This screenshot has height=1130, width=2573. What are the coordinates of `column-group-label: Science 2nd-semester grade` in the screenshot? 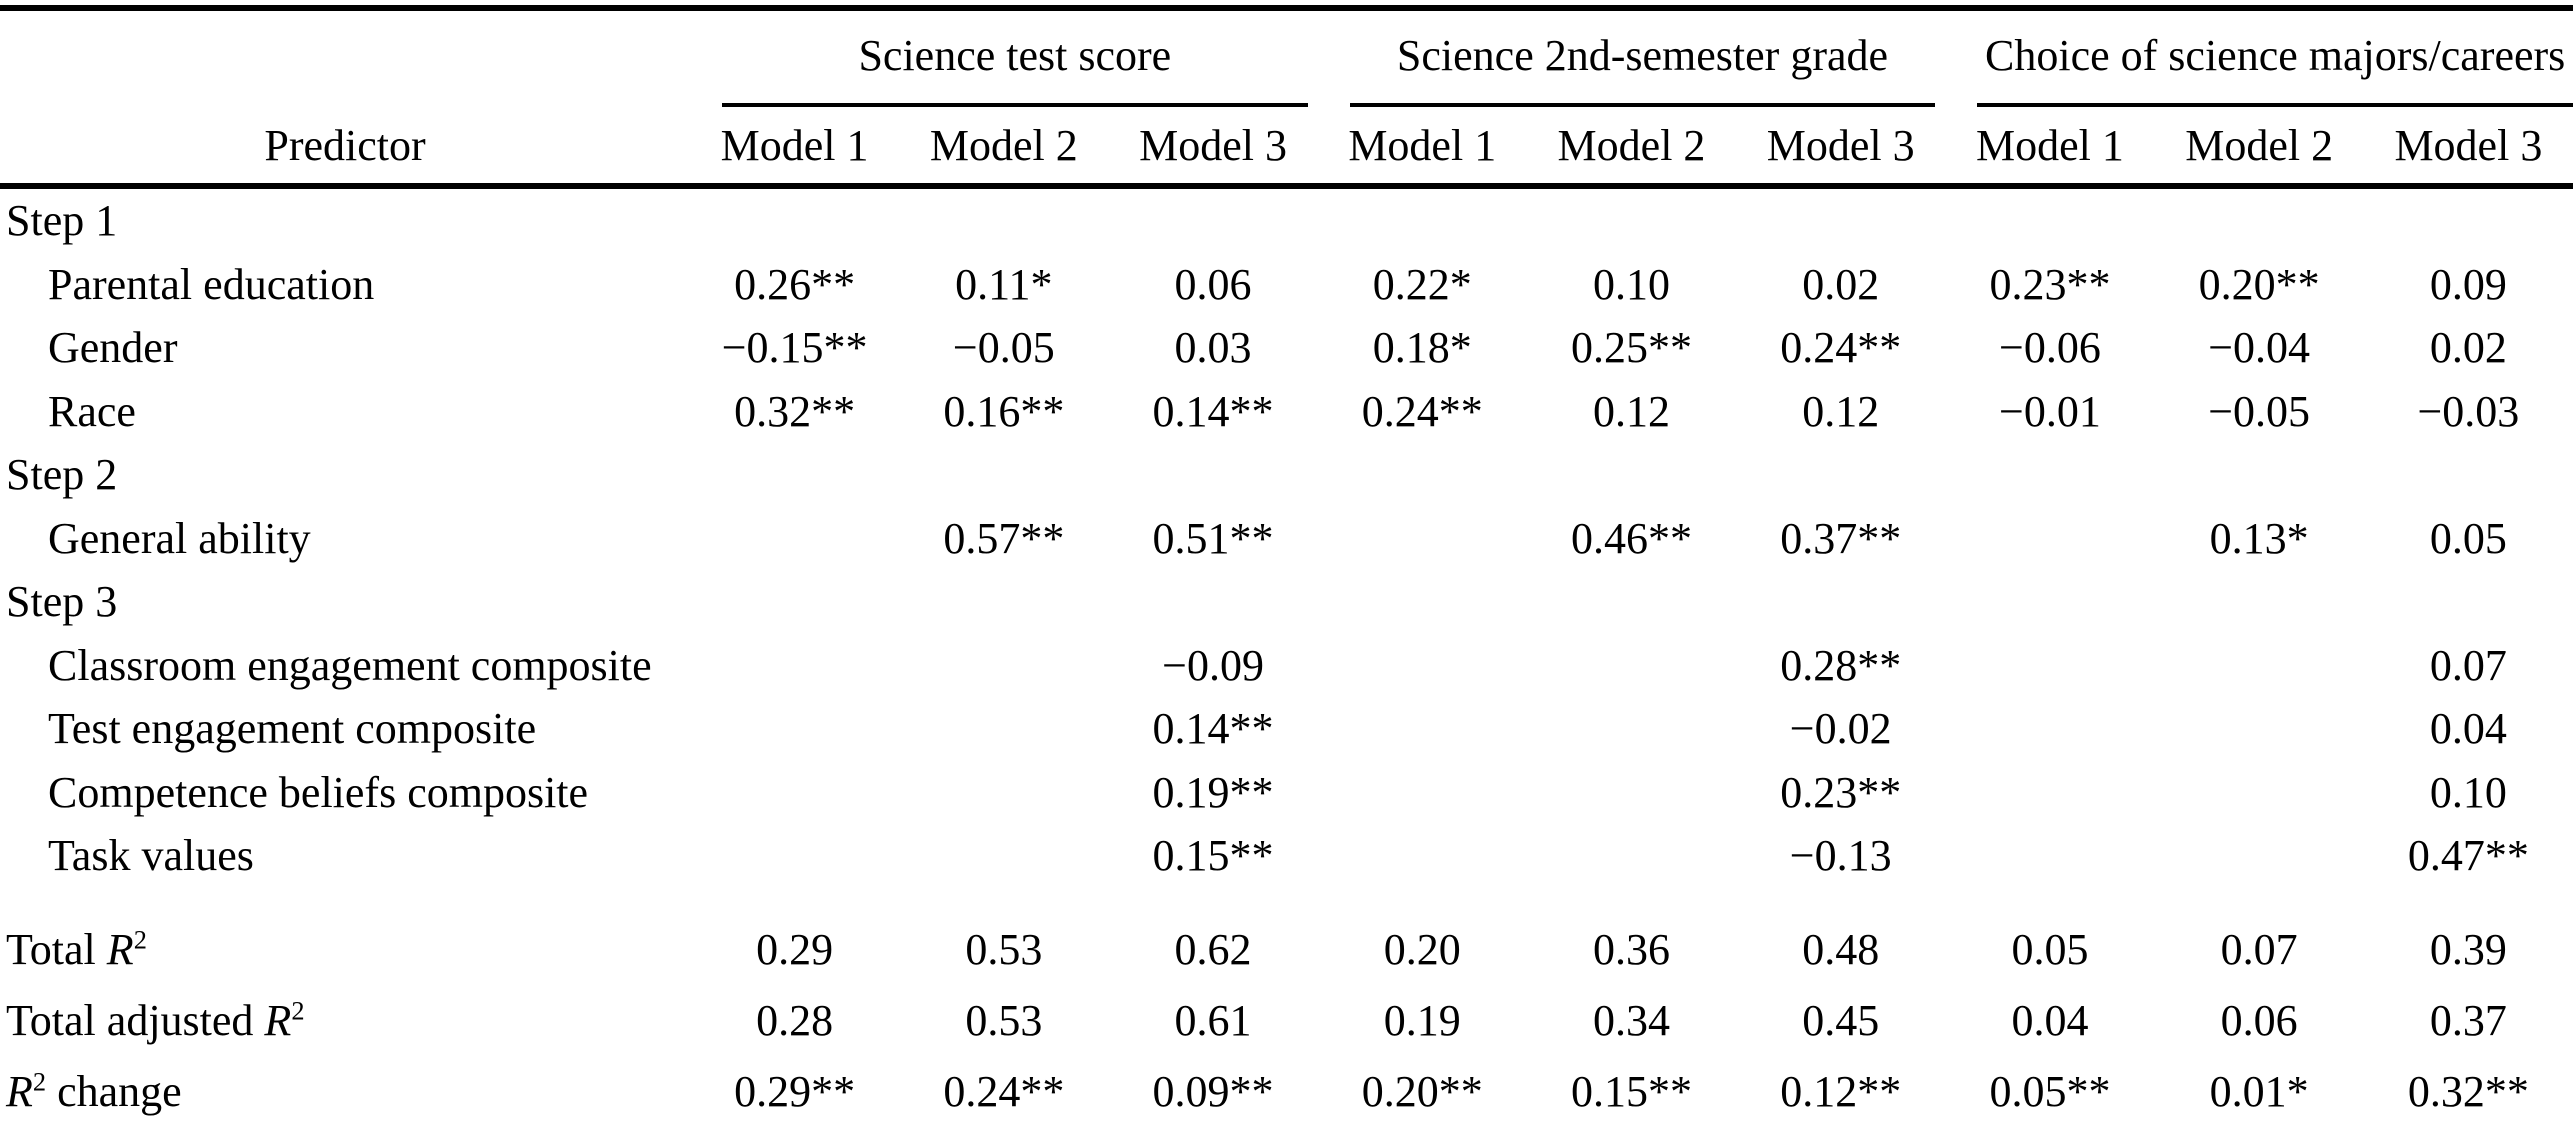 It's located at (1642, 59).